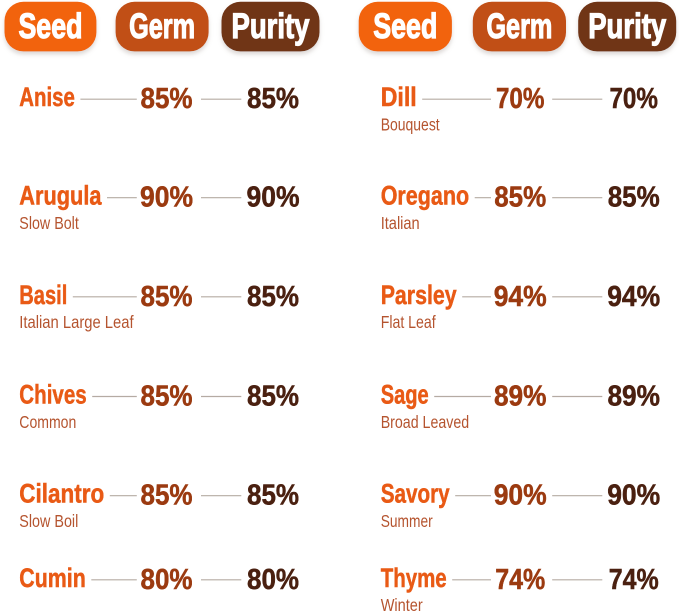  Describe the element at coordinates (414, 578) in the screenshot. I see `svg-text: Thyme` at that location.